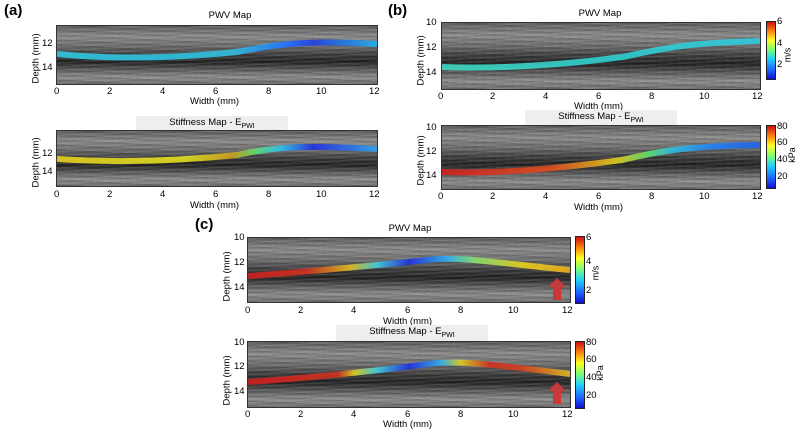 The height and width of the screenshot is (431, 800). I want to click on panel-b-top-ytick: 12, so click(431, 47).